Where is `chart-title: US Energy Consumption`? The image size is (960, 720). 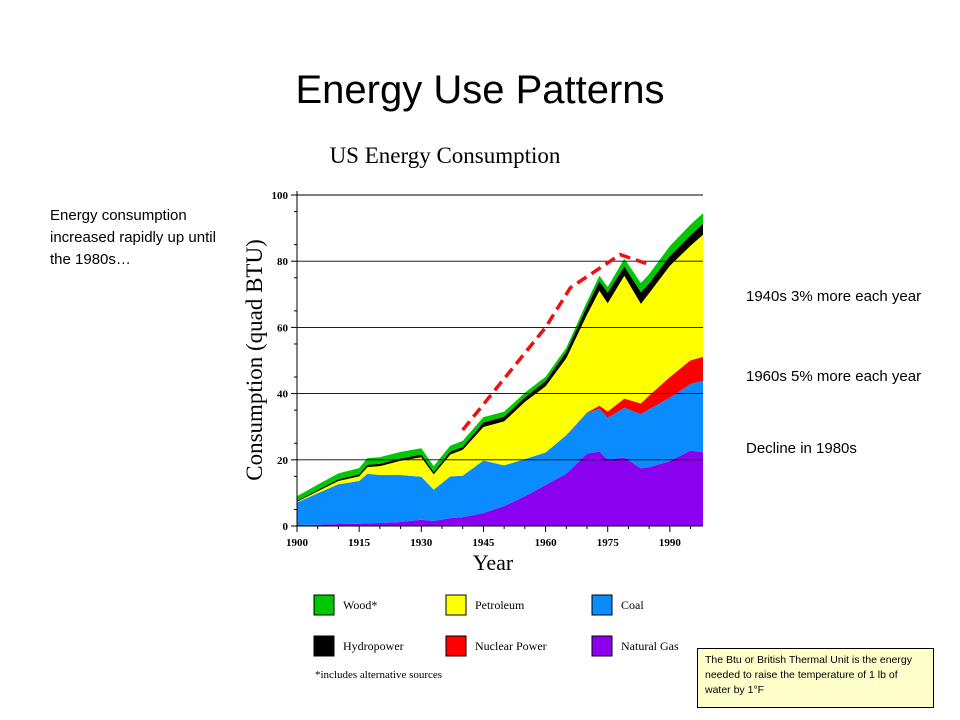
chart-title: US Energy Consumption is located at coordinates (445, 155).